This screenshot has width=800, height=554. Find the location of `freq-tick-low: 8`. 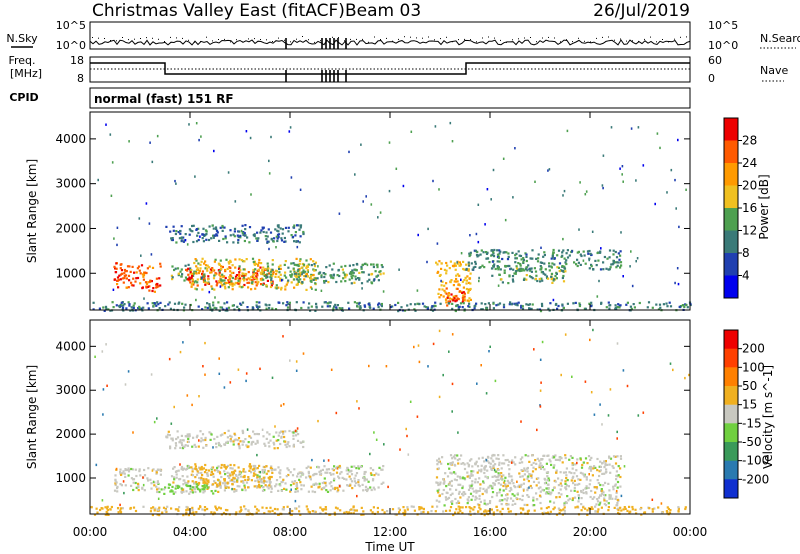

freq-tick-low: 8 is located at coordinates (80, 78).